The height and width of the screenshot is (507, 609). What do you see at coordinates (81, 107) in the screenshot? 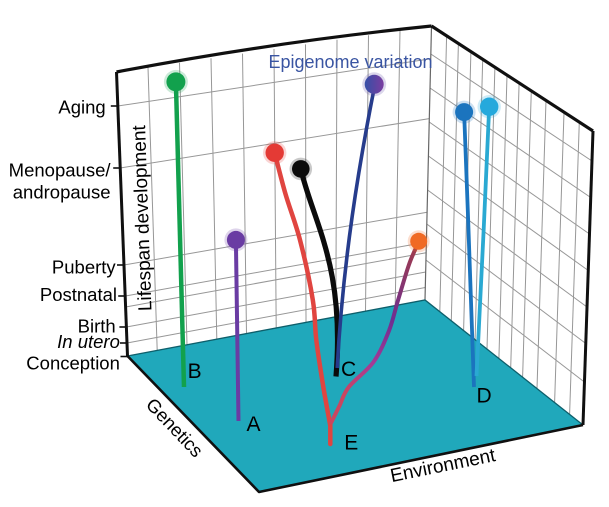
I see `svg-text: Aging` at bounding box center [81, 107].